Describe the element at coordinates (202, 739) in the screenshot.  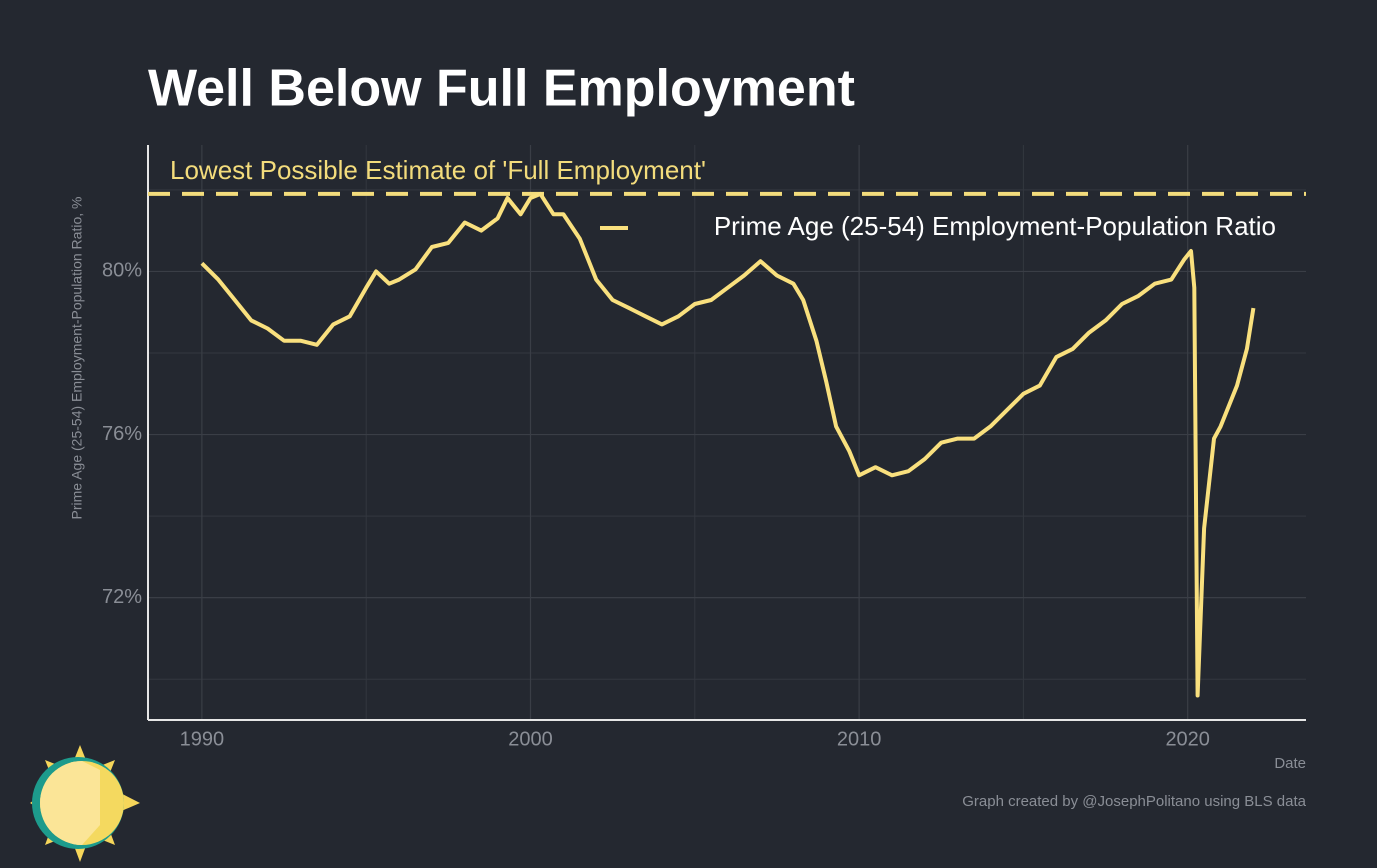
I see `x-tick-label: 1990` at that location.